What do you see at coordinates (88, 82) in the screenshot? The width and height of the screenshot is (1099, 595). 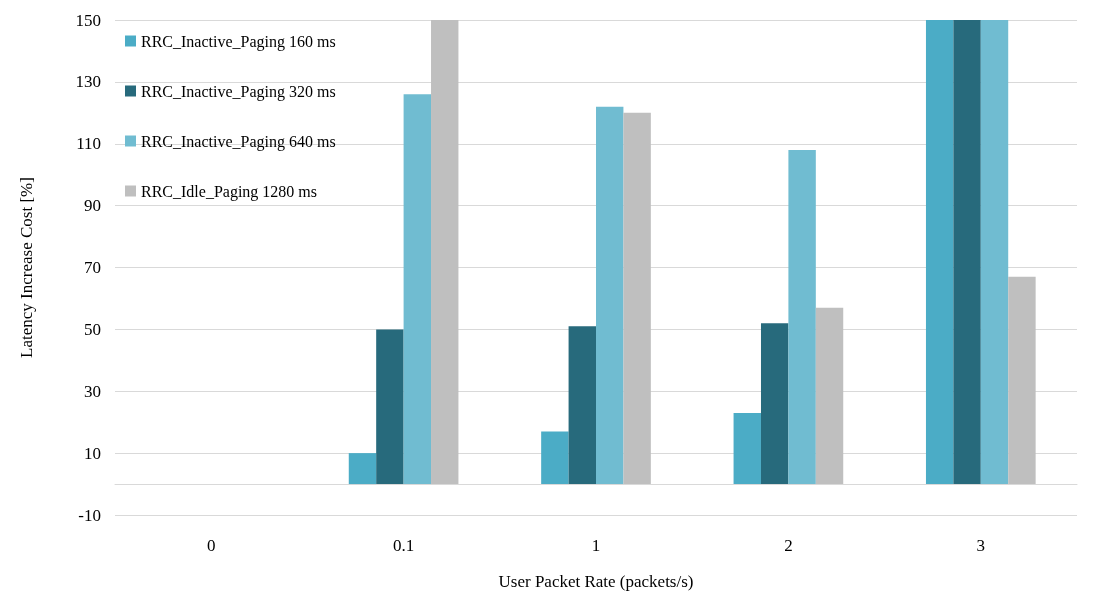 I see `y-tick-label: 130` at bounding box center [88, 82].